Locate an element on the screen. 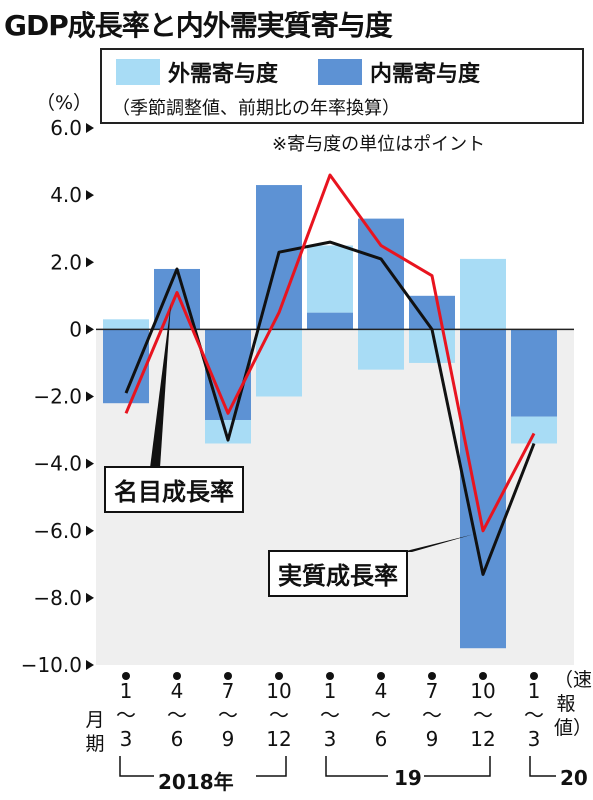 The width and height of the screenshot is (593, 800). year-bracket-2020 is located at coordinates (542, 766).